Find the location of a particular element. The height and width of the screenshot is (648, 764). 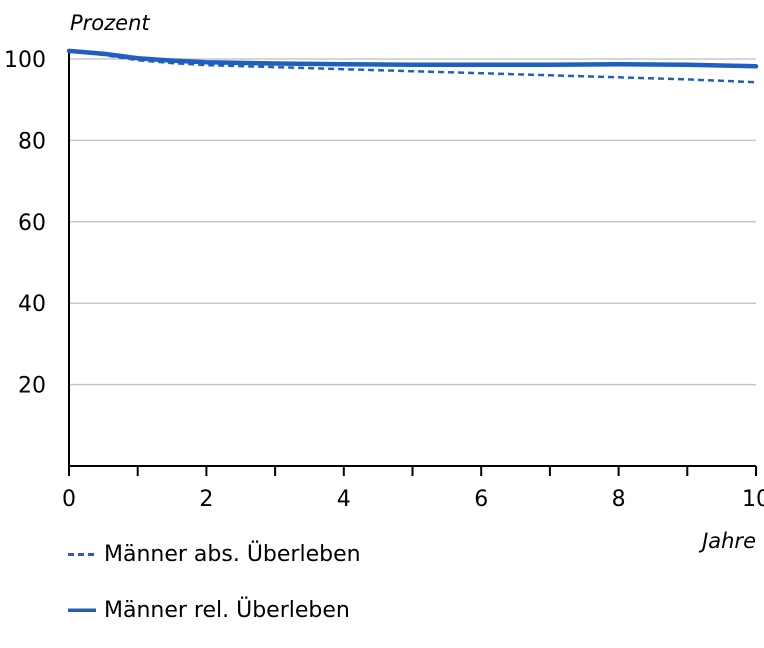

y-tick-label-40: 40 is located at coordinates (32, 304).